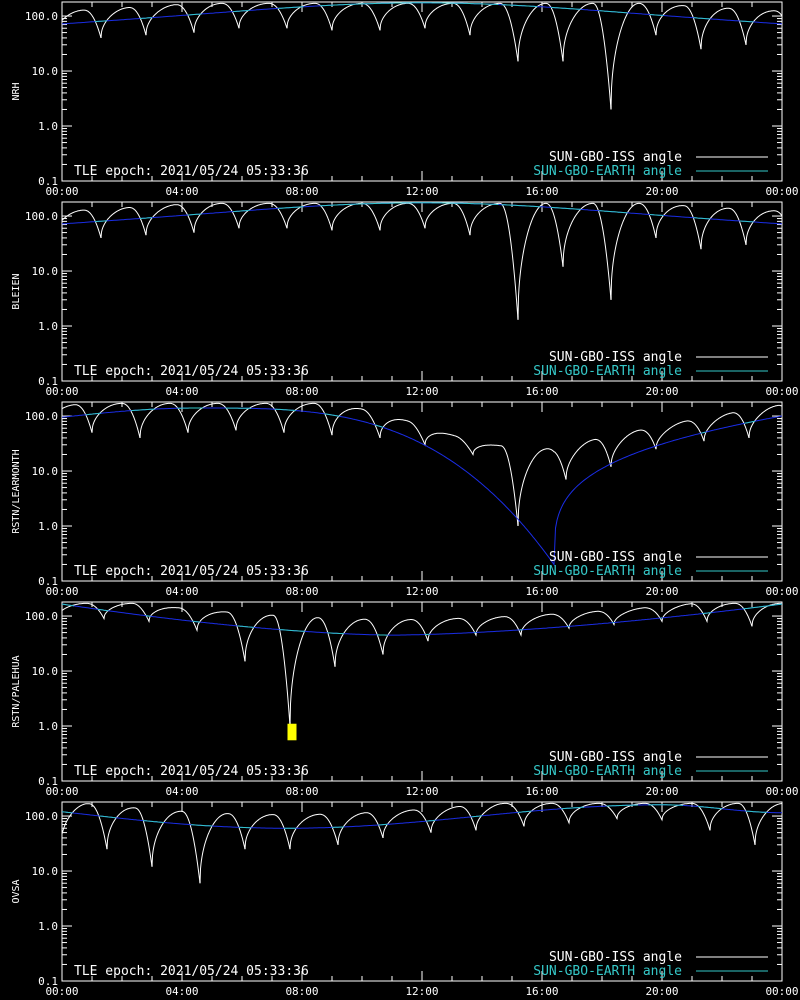  I want to click on y-axis-label: RSTN/PALEHUA, so click(16, 691).